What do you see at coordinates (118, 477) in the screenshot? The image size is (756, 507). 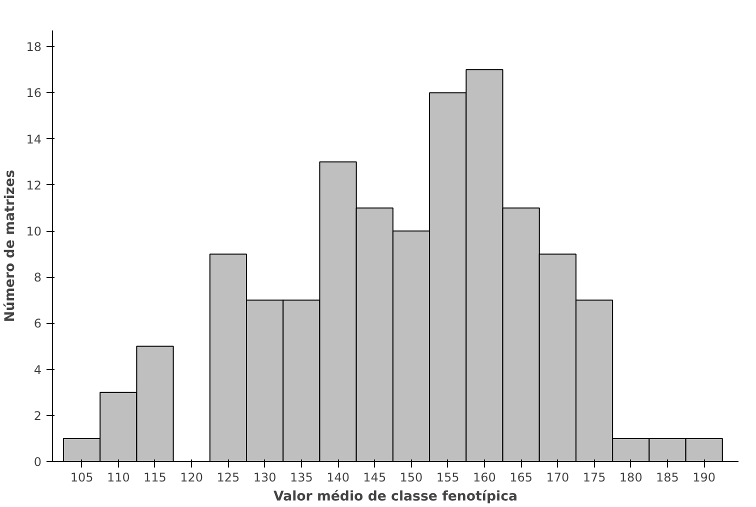 I see `x-tick-label: 110` at bounding box center [118, 477].